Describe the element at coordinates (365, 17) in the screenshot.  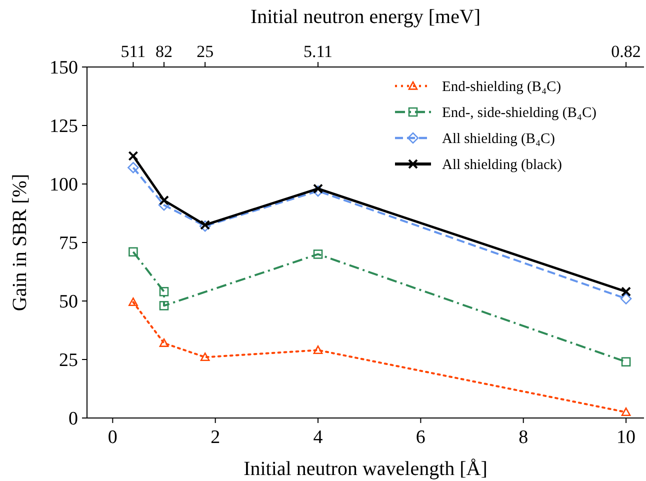
I see `x2-axis-title: Initial neutron energy [meV]` at that location.